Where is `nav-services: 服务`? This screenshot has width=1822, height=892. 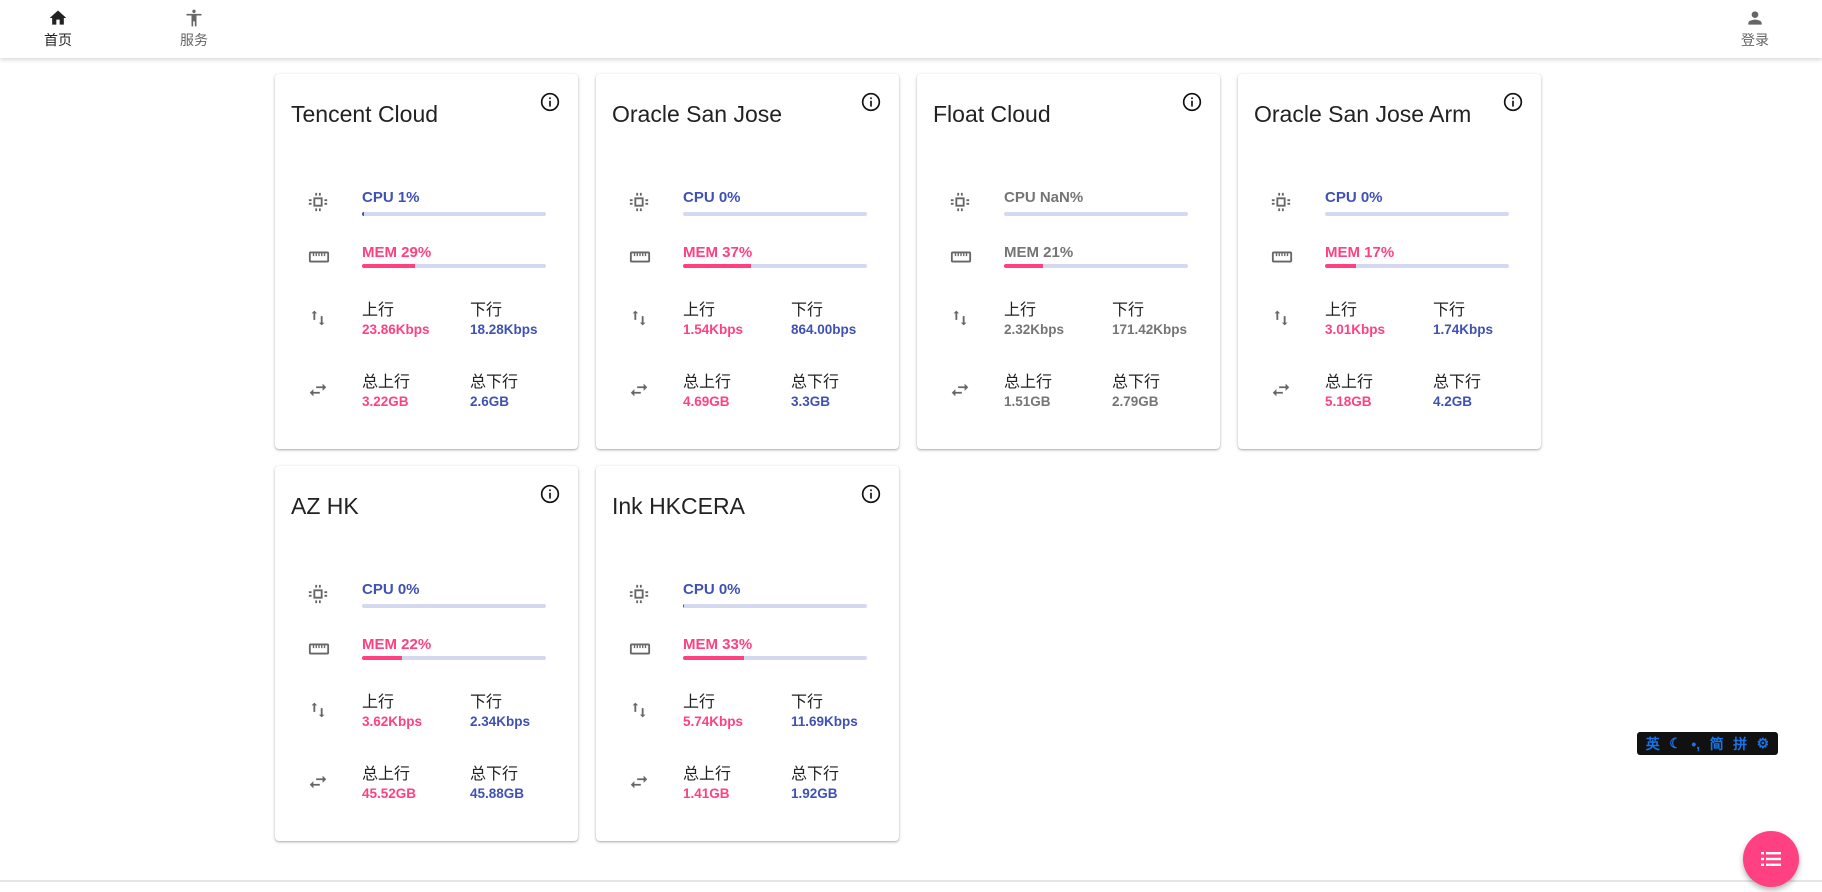 nav-services: 服务 is located at coordinates (194, 29).